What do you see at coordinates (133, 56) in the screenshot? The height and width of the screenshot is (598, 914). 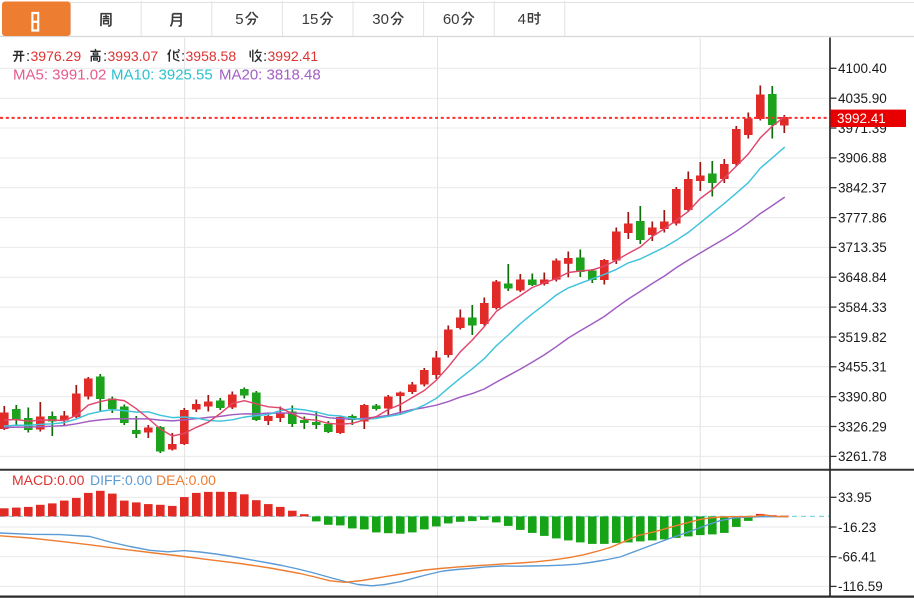 I see `svg-text: 3993.07` at bounding box center [133, 56].